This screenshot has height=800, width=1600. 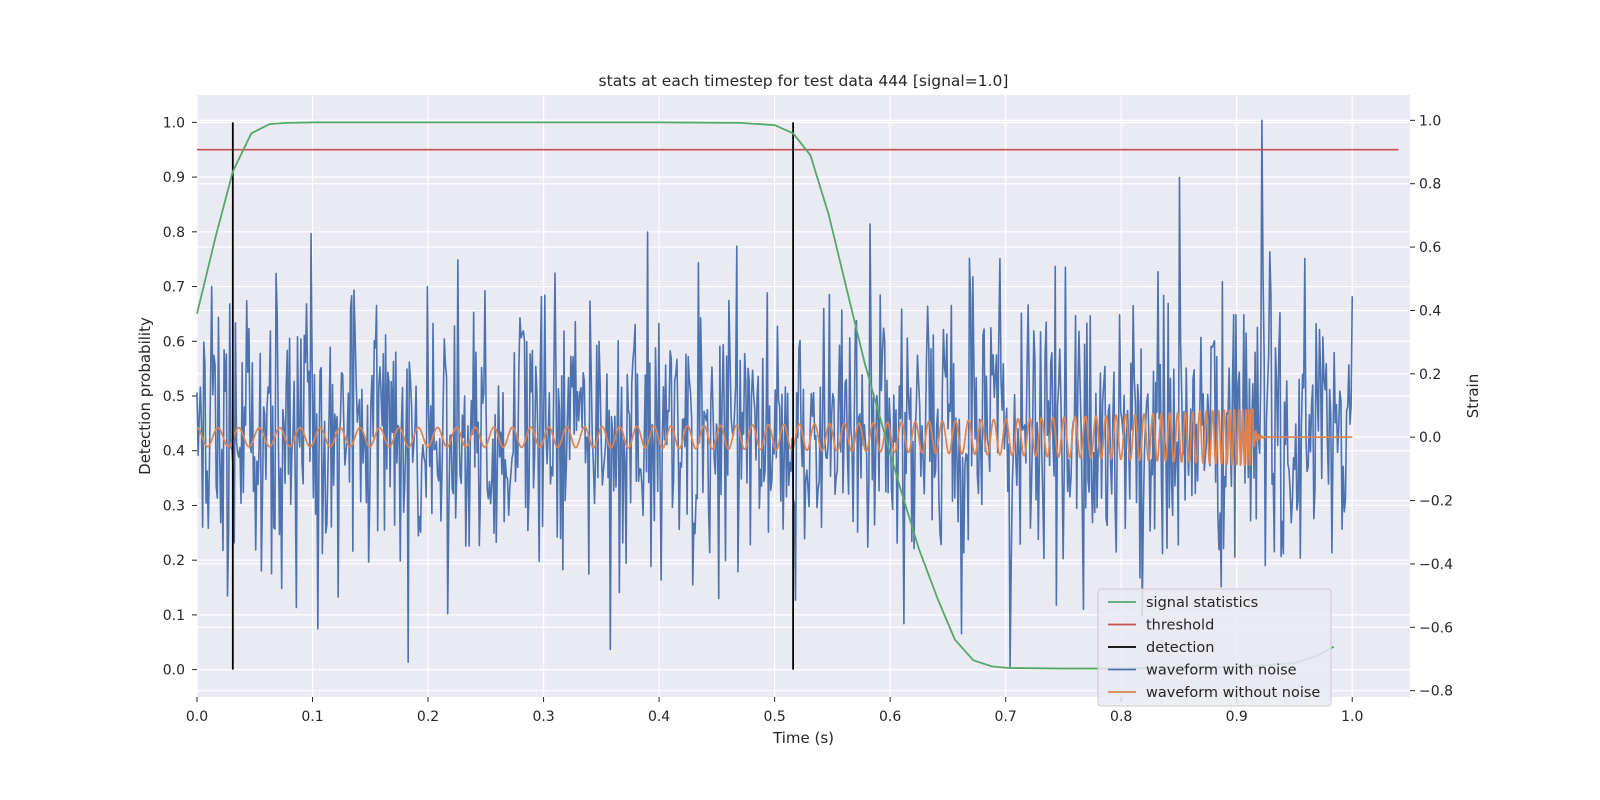 I want to click on y-right-tick-label: 0.4, so click(x=1430, y=311).